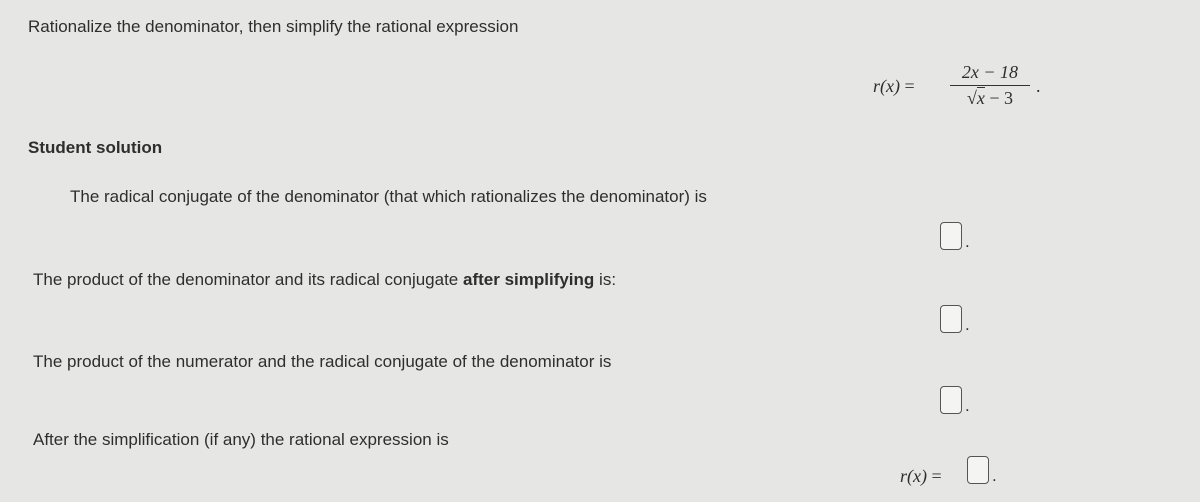 This screenshot has width=1200, height=502. I want to click on fraction: 2x − 18 √x − 3, so click(990, 85).